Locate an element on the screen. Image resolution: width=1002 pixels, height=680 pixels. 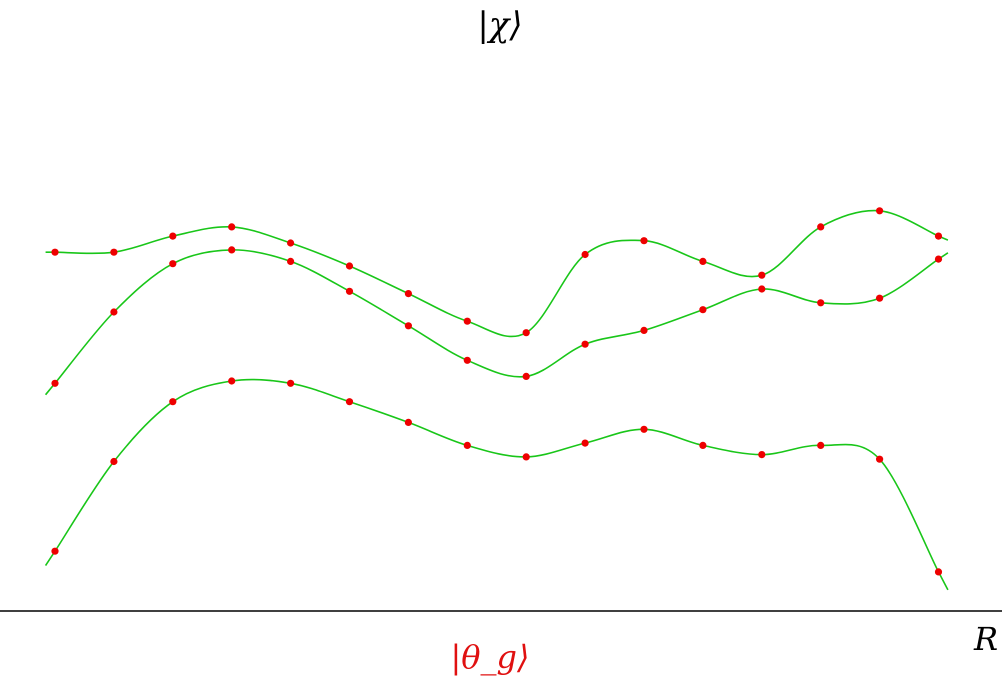
bottom-ket-label: |θ_g⟩ is located at coordinates (489, 657).